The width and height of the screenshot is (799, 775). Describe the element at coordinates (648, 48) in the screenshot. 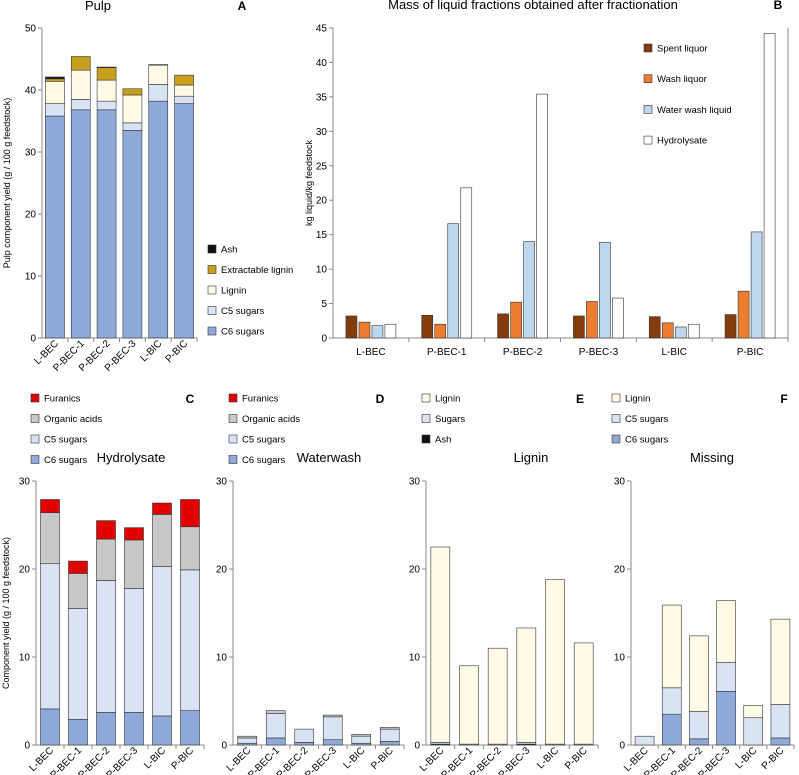

I see `legend-swatch-spent-liquor` at that location.